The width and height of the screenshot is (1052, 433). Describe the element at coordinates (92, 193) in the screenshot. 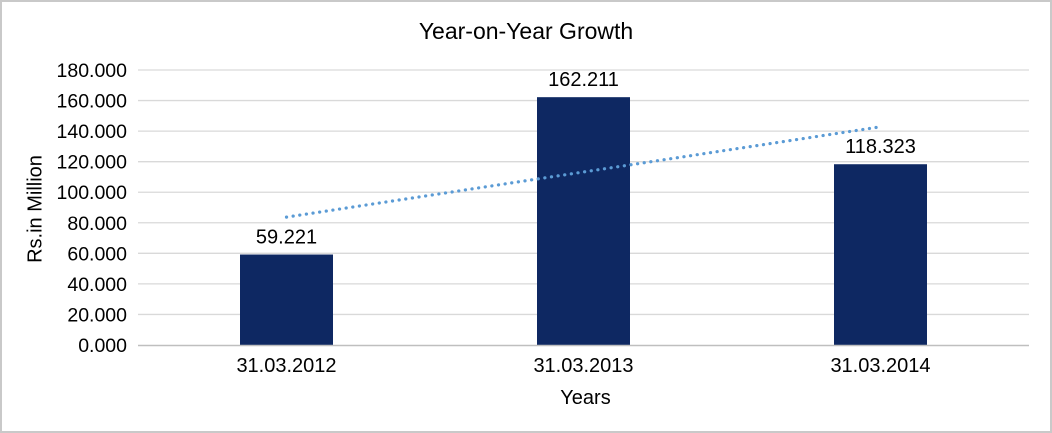

I see `y-tick-label: 100.000` at that location.